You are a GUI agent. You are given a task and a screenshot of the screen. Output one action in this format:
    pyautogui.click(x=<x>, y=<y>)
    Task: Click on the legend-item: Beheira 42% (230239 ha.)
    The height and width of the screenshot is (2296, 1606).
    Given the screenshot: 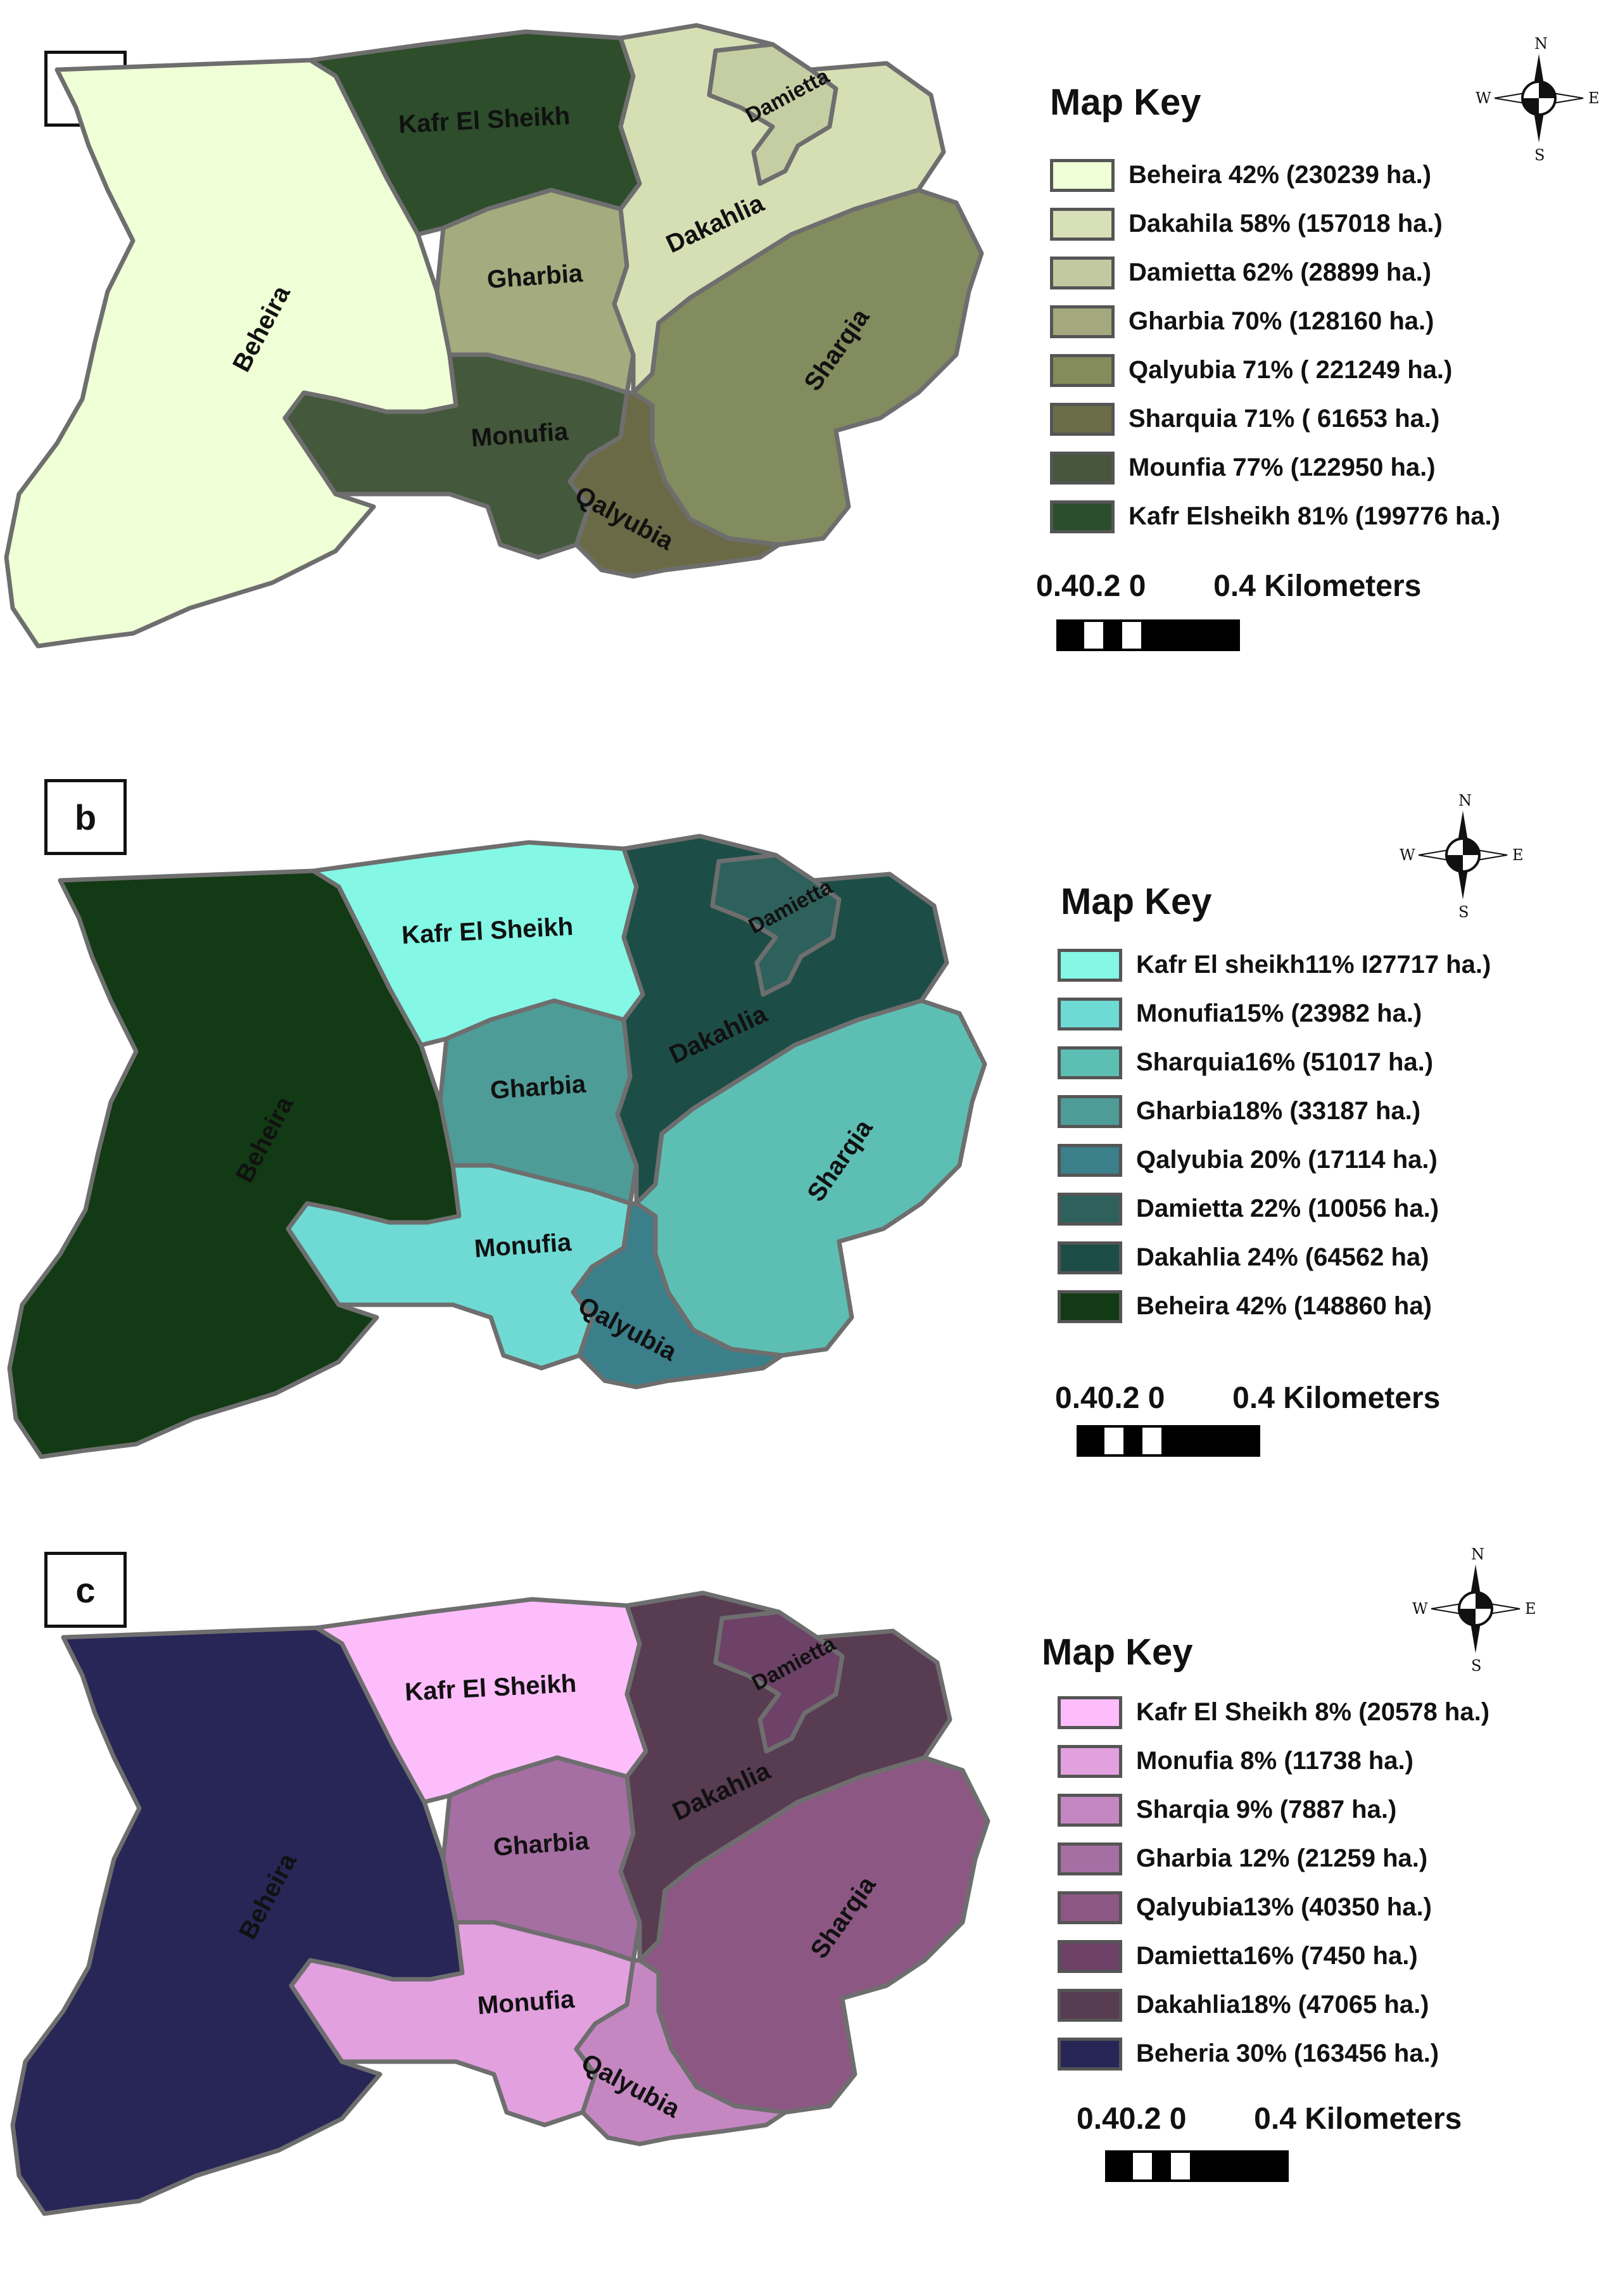 What is the action you would take?
    pyautogui.click(x=1275, y=175)
    